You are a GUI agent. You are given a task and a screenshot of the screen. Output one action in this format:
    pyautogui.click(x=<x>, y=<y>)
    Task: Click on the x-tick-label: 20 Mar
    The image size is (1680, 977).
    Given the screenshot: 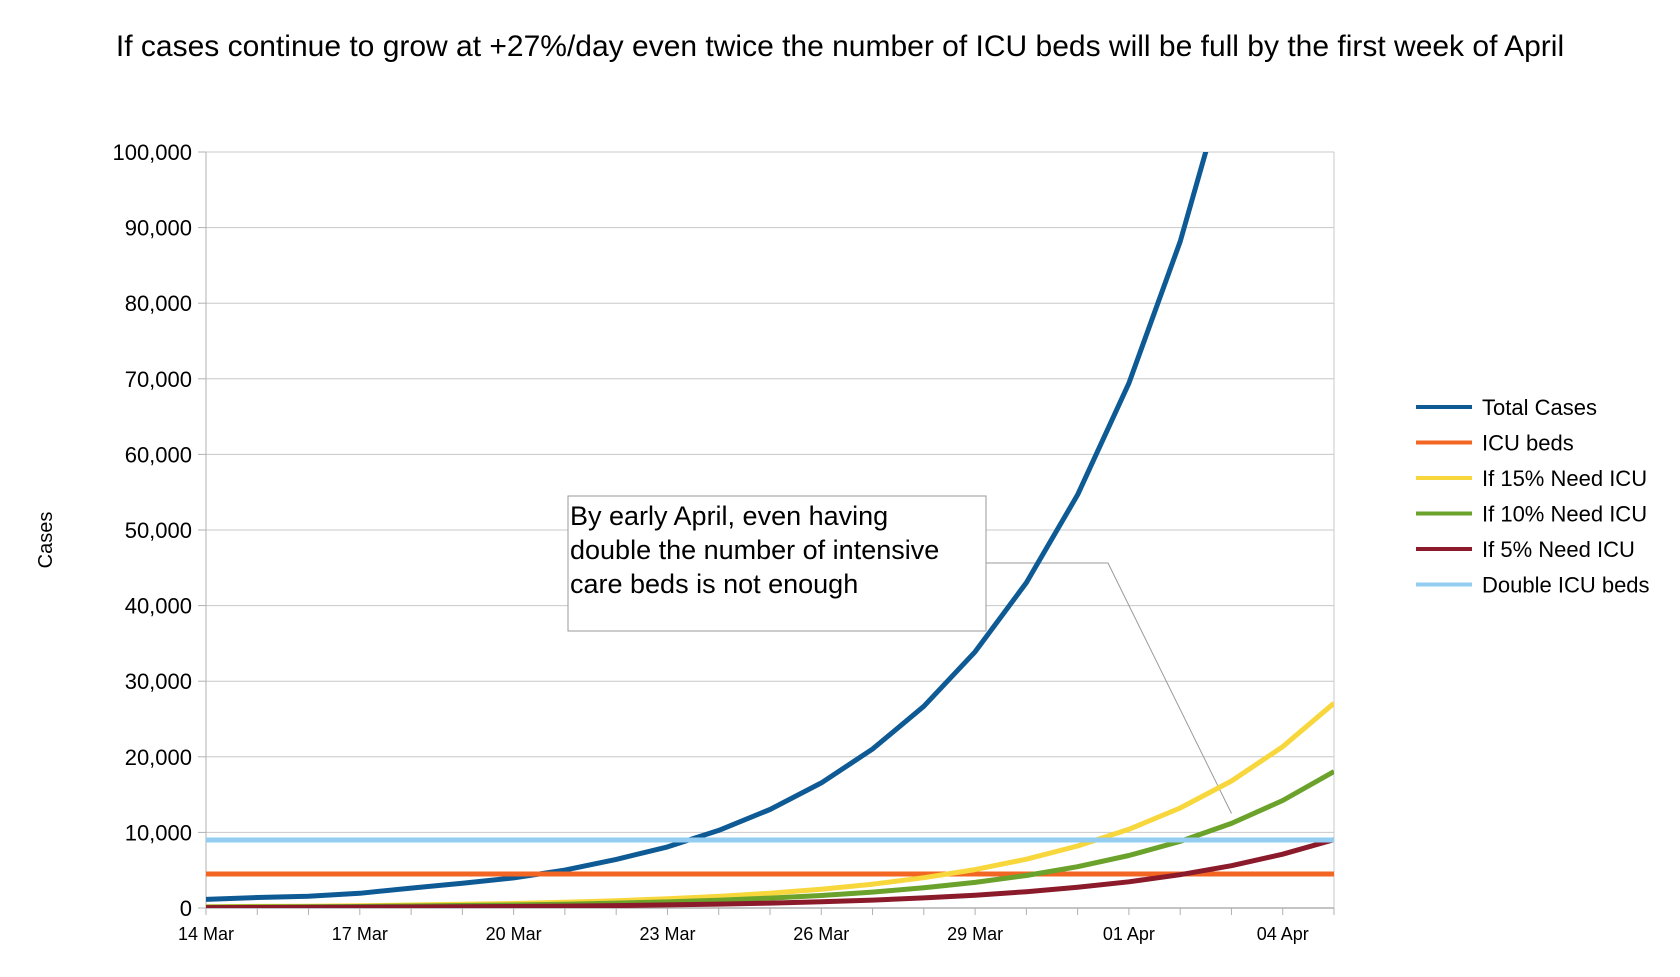 What is the action you would take?
    pyautogui.click(x=514, y=934)
    